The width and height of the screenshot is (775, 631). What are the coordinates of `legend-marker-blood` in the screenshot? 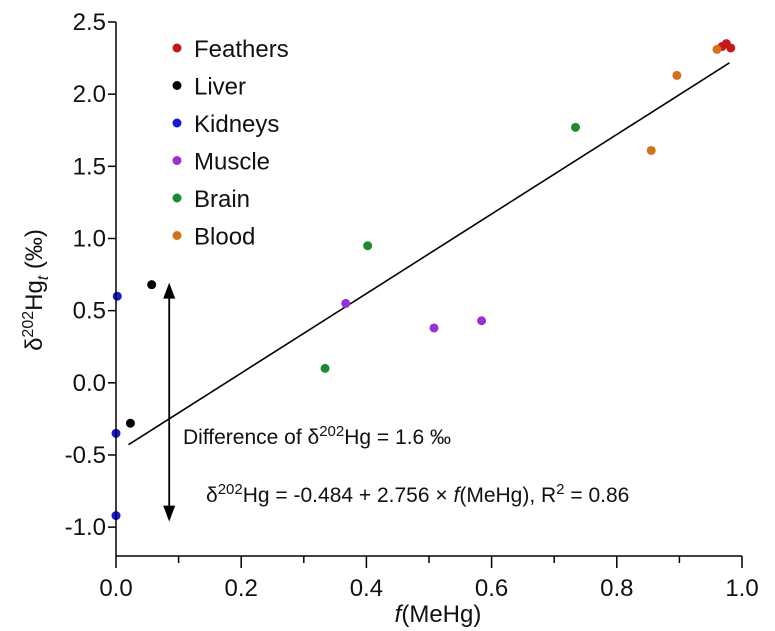 It's located at (177, 235).